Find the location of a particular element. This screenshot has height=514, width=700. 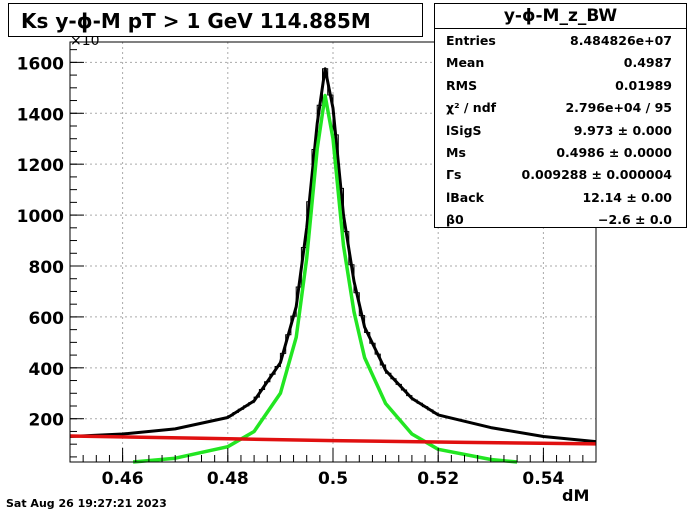

stat-value: 9.973 ± 0.000 is located at coordinates (622, 130).